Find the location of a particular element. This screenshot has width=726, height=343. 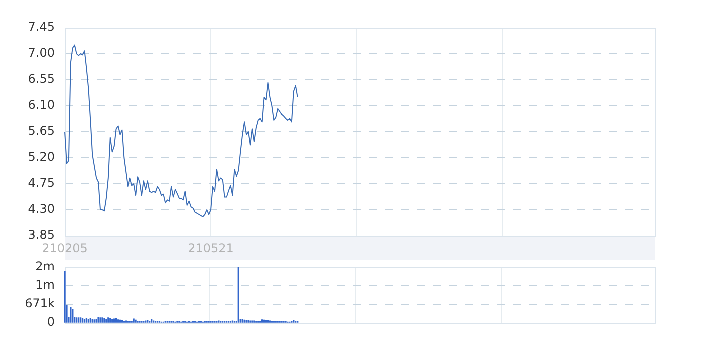

y-tick-label: 4.30 is located at coordinates (41, 209).